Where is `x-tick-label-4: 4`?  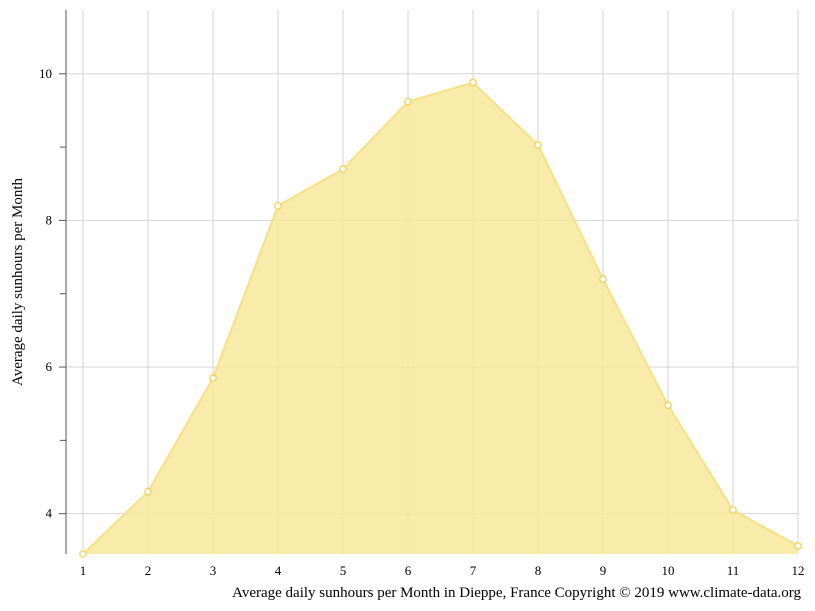
x-tick-label-4: 4 is located at coordinates (278, 570).